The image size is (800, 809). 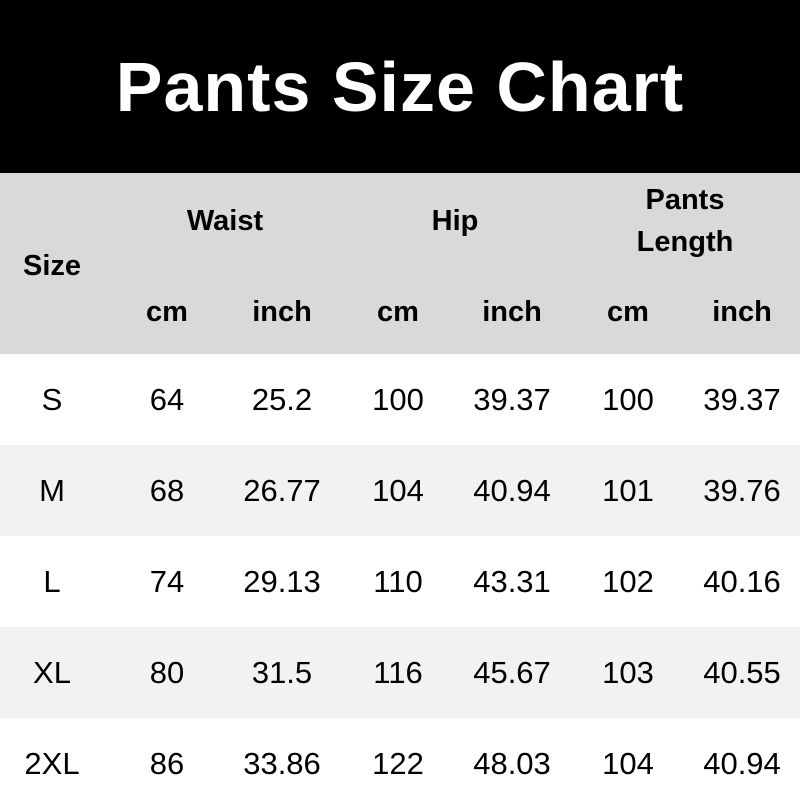 I want to click on value-cell: 26.77, so click(x=282, y=490).